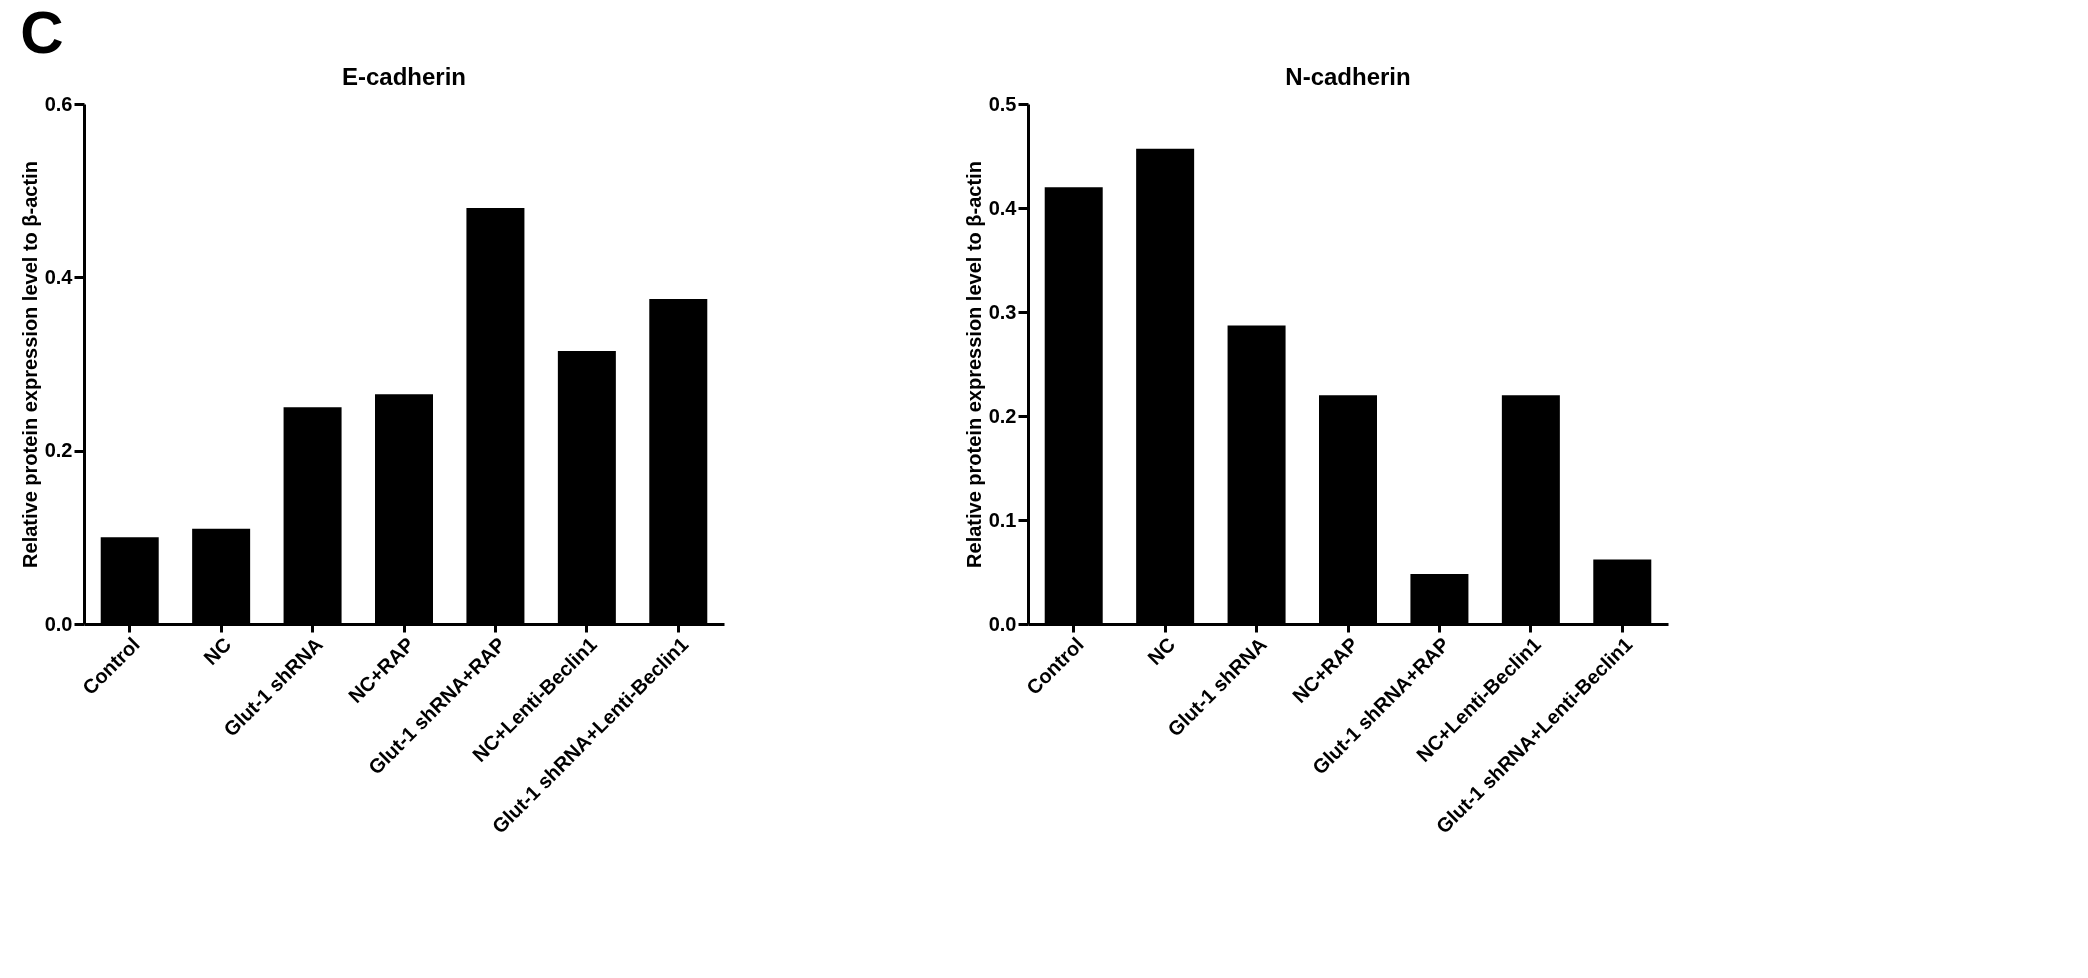 This screenshot has width=2088, height=978. What do you see at coordinates (1348, 76) in the screenshot?
I see `chart-title: N-cadherin` at bounding box center [1348, 76].